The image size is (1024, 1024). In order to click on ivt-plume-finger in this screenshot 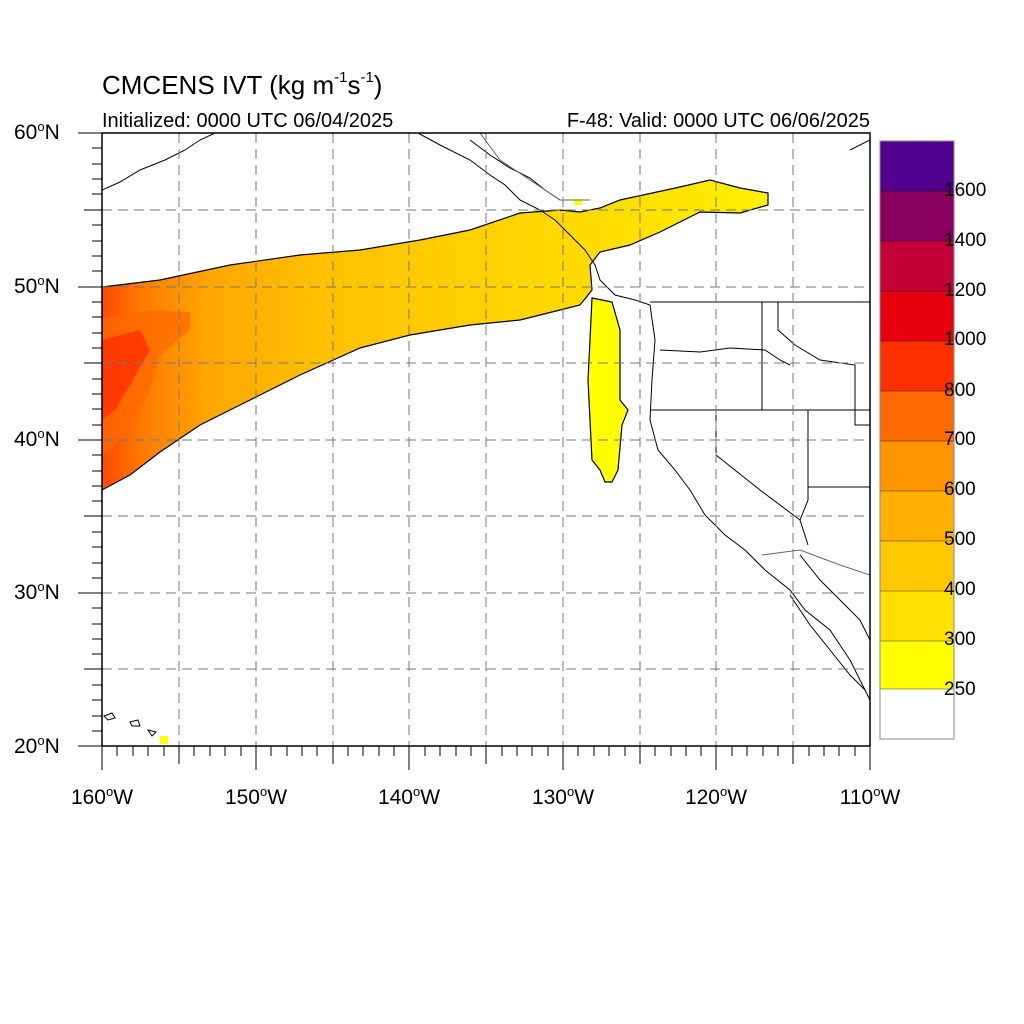, I will do `click(608, 390)`.